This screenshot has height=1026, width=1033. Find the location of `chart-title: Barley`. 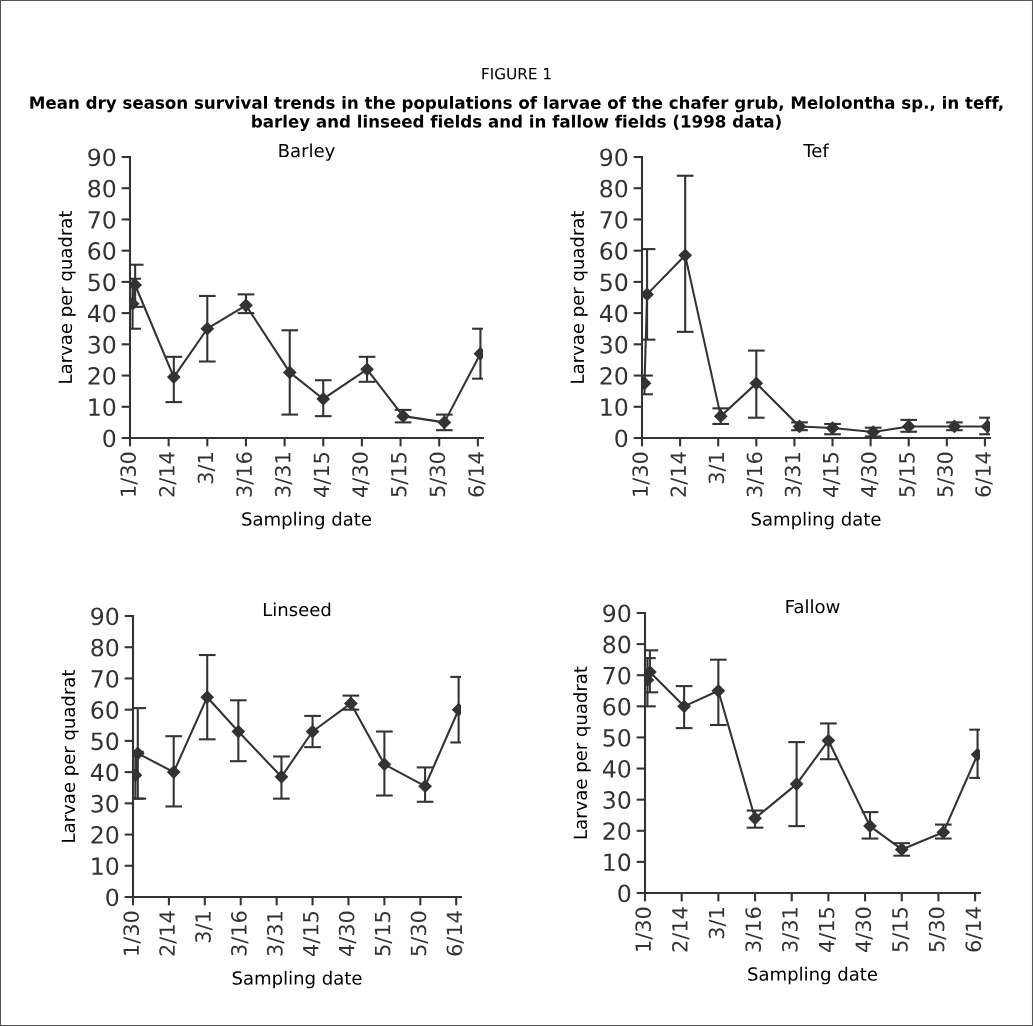

chart-title: Barley is located at coordinates (307, 152).